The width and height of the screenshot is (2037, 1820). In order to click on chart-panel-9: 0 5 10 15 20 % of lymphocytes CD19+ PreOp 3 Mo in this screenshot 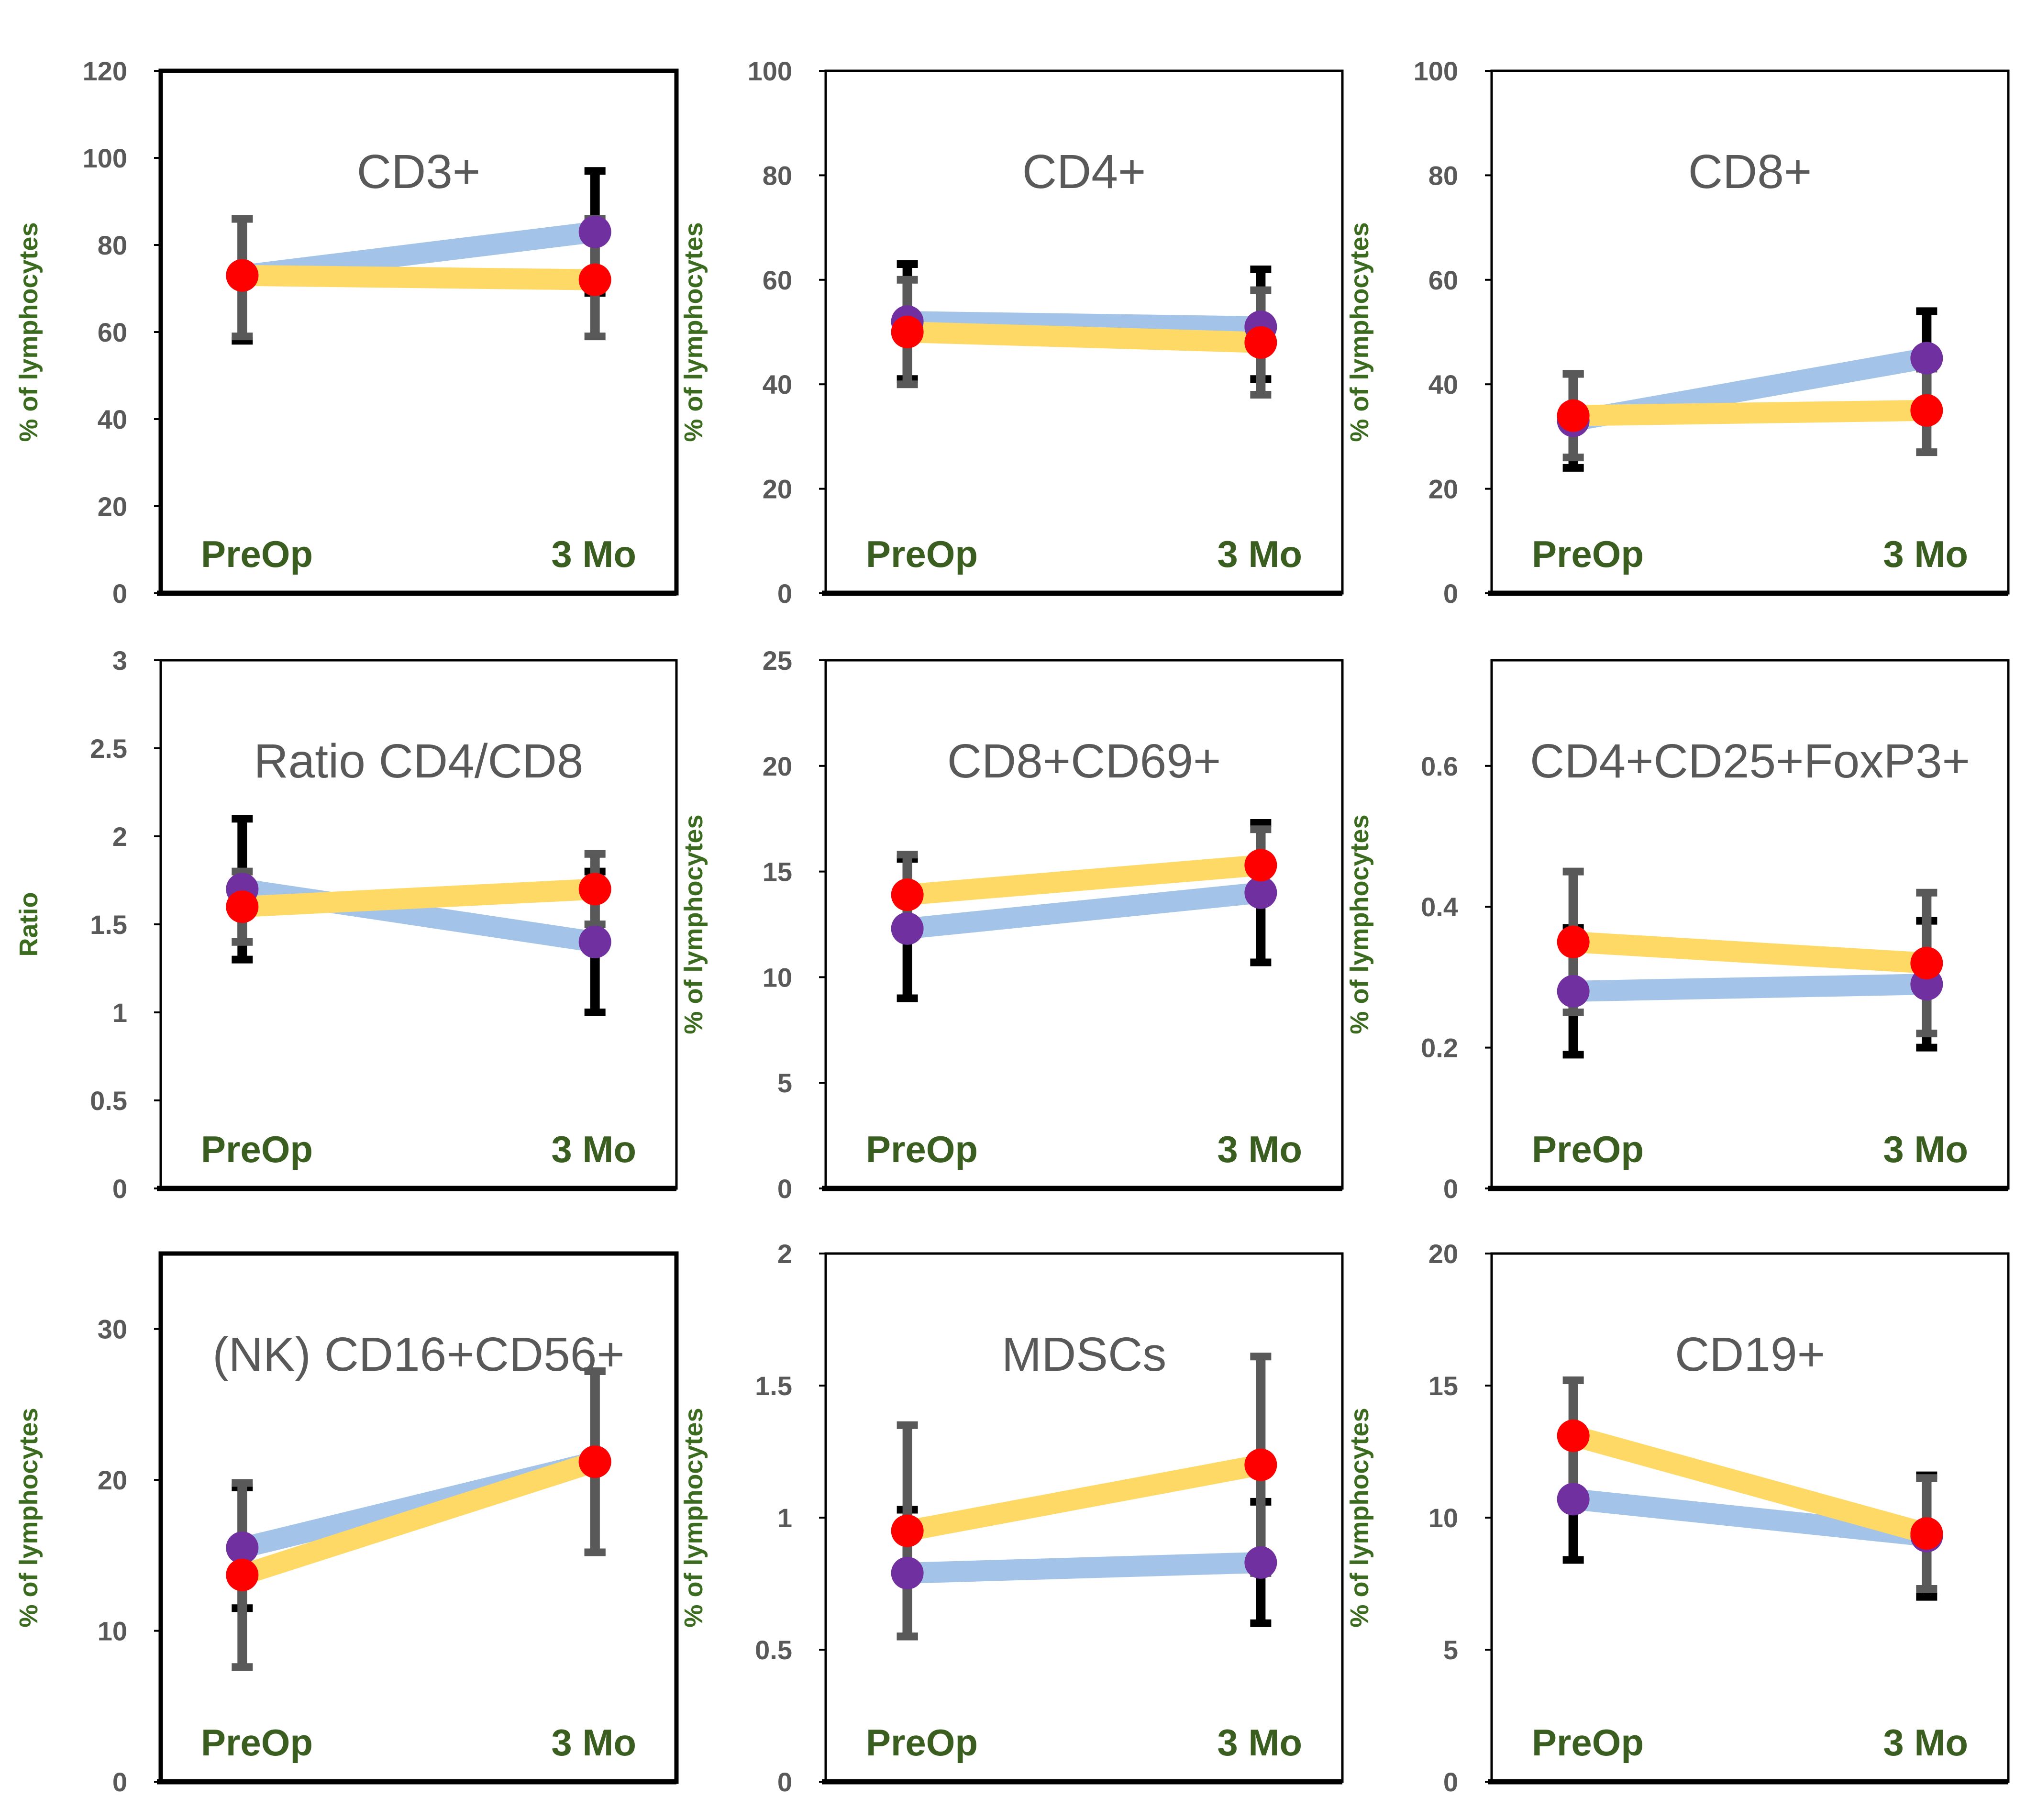, I will do `click(1677, 1518)`.